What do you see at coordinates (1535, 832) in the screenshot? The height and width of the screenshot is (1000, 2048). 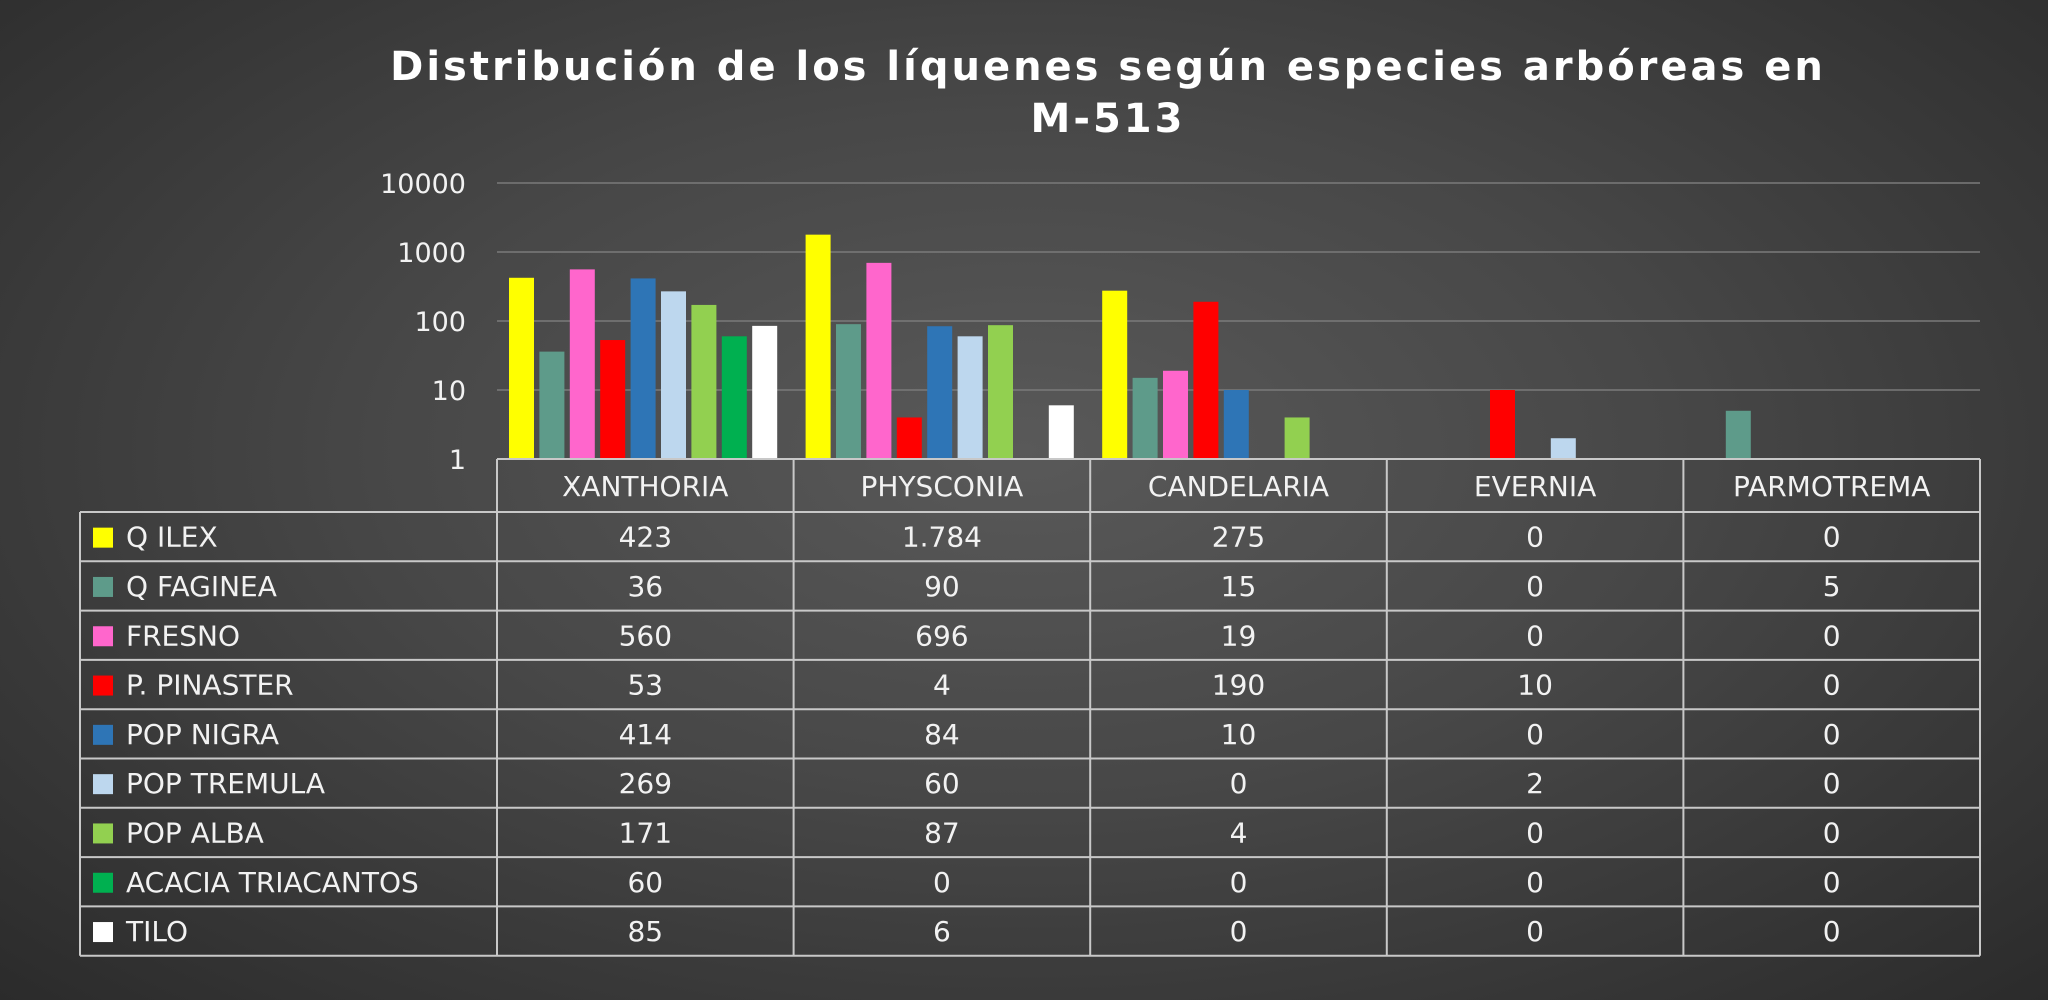 I see `data-label-pop-alba-evernia: 0` at bounding box center [1535, 832].